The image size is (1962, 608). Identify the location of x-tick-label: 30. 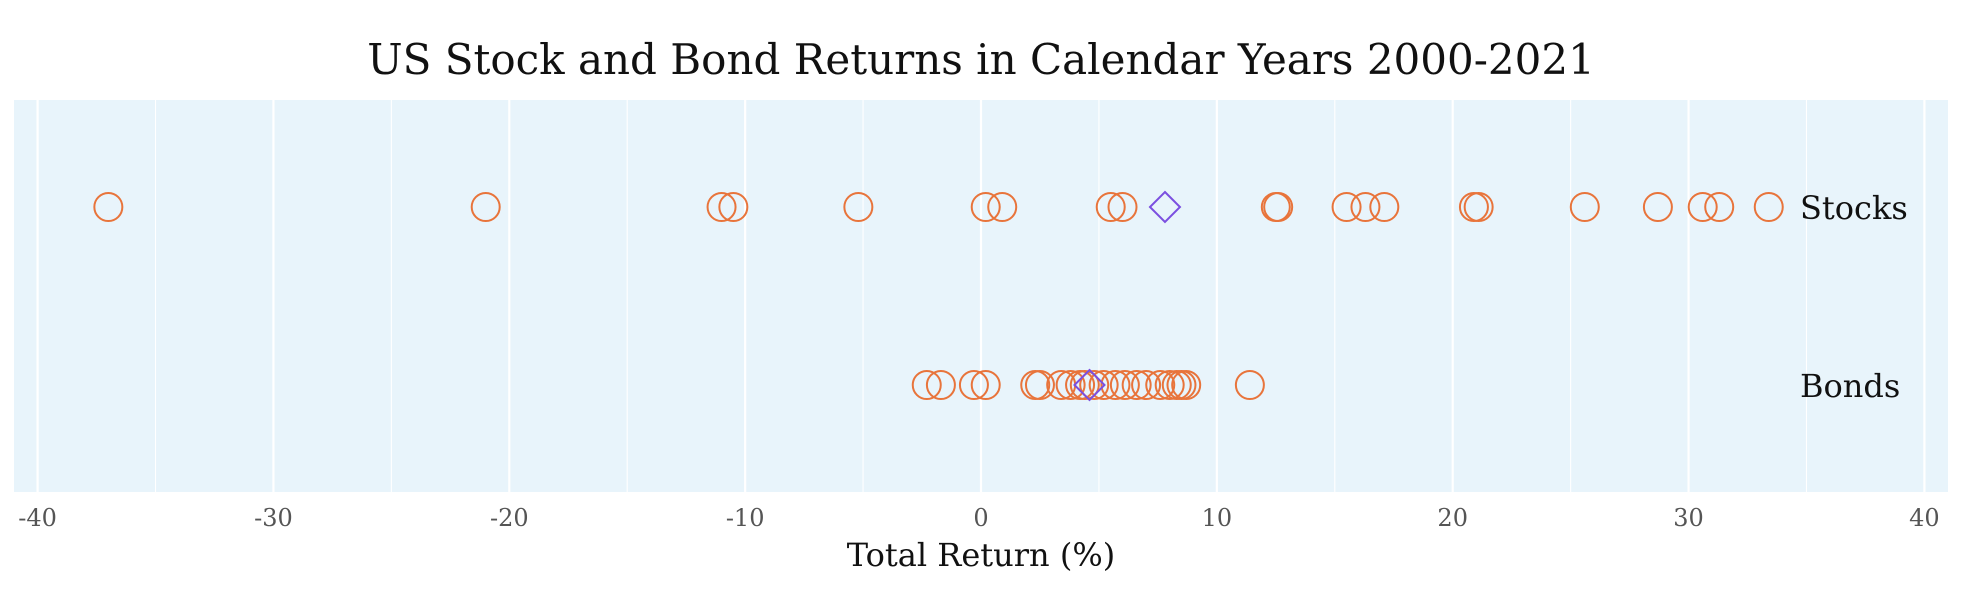
(1688, 518).